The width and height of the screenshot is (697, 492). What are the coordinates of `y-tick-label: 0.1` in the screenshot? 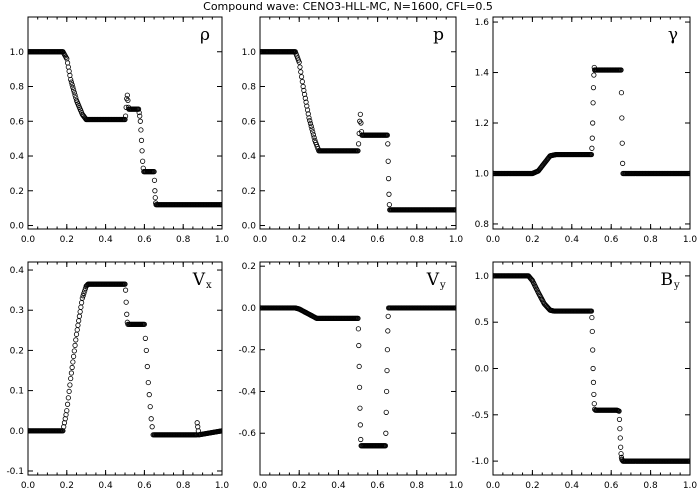 It's located at (17, 392).